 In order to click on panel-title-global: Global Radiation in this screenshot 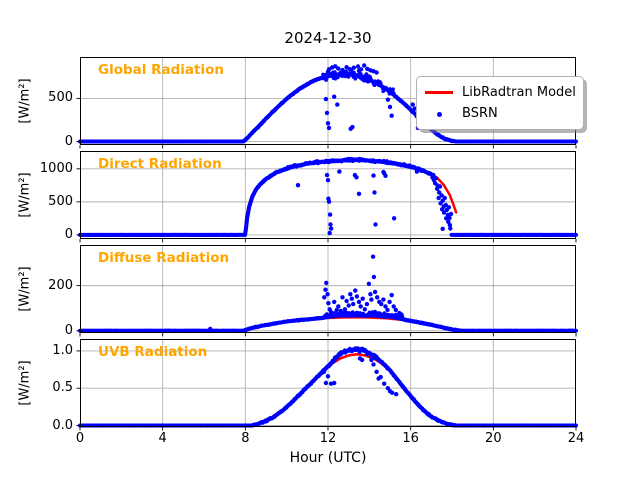, I will do `click(161, 70)`.